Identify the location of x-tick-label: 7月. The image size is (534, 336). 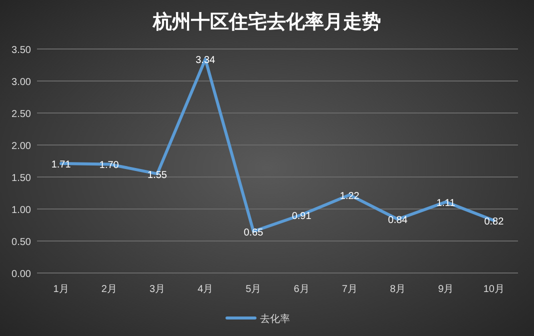
(350, 289).